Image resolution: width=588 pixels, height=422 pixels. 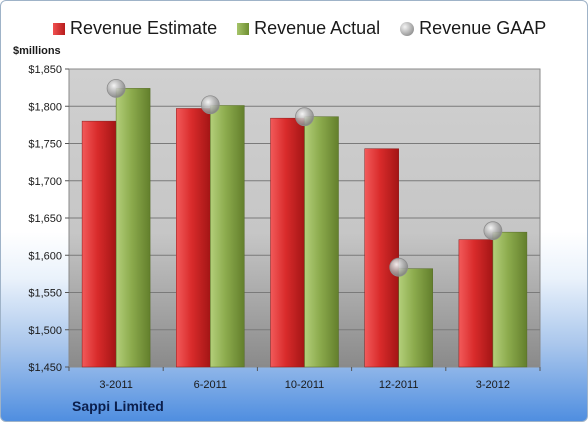 What do you see at coordinates (483, 28) in the screenshot?
I see `legend-label-gaap: Revenue GAAP` at bounding box center [483, 28].